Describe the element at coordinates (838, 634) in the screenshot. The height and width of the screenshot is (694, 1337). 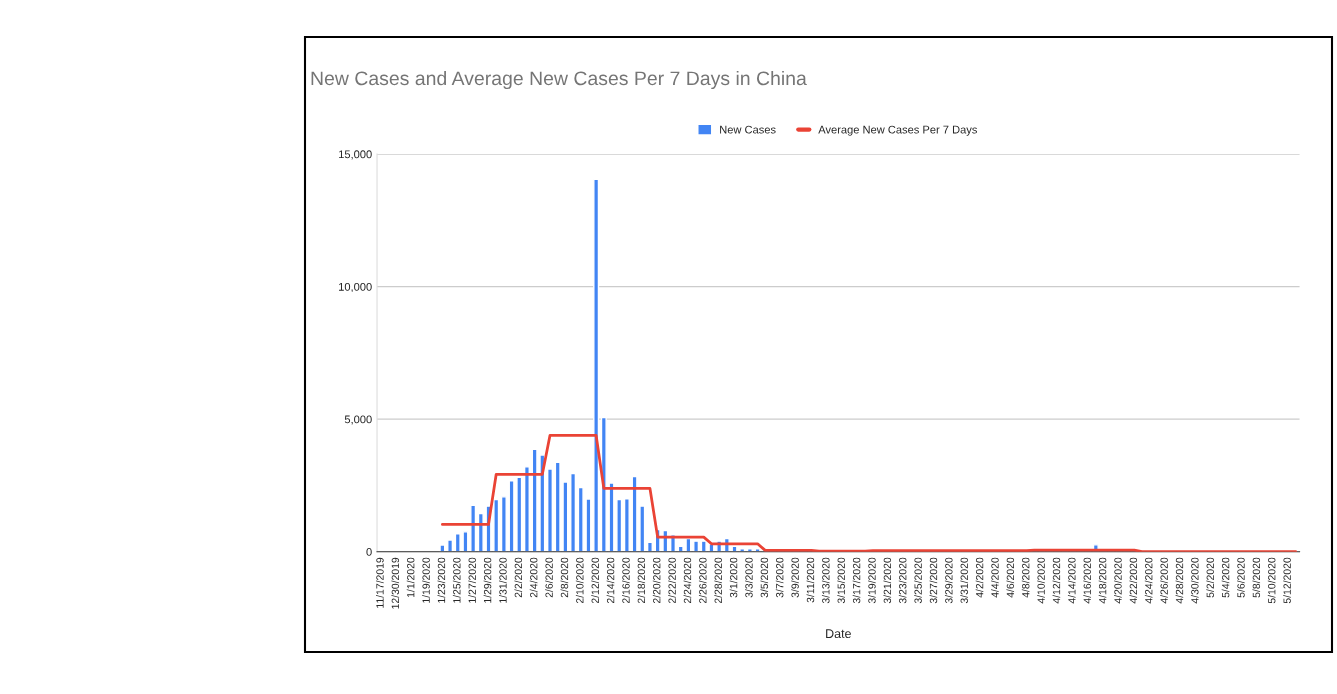
I see `x-axis-title: Date` at that location.